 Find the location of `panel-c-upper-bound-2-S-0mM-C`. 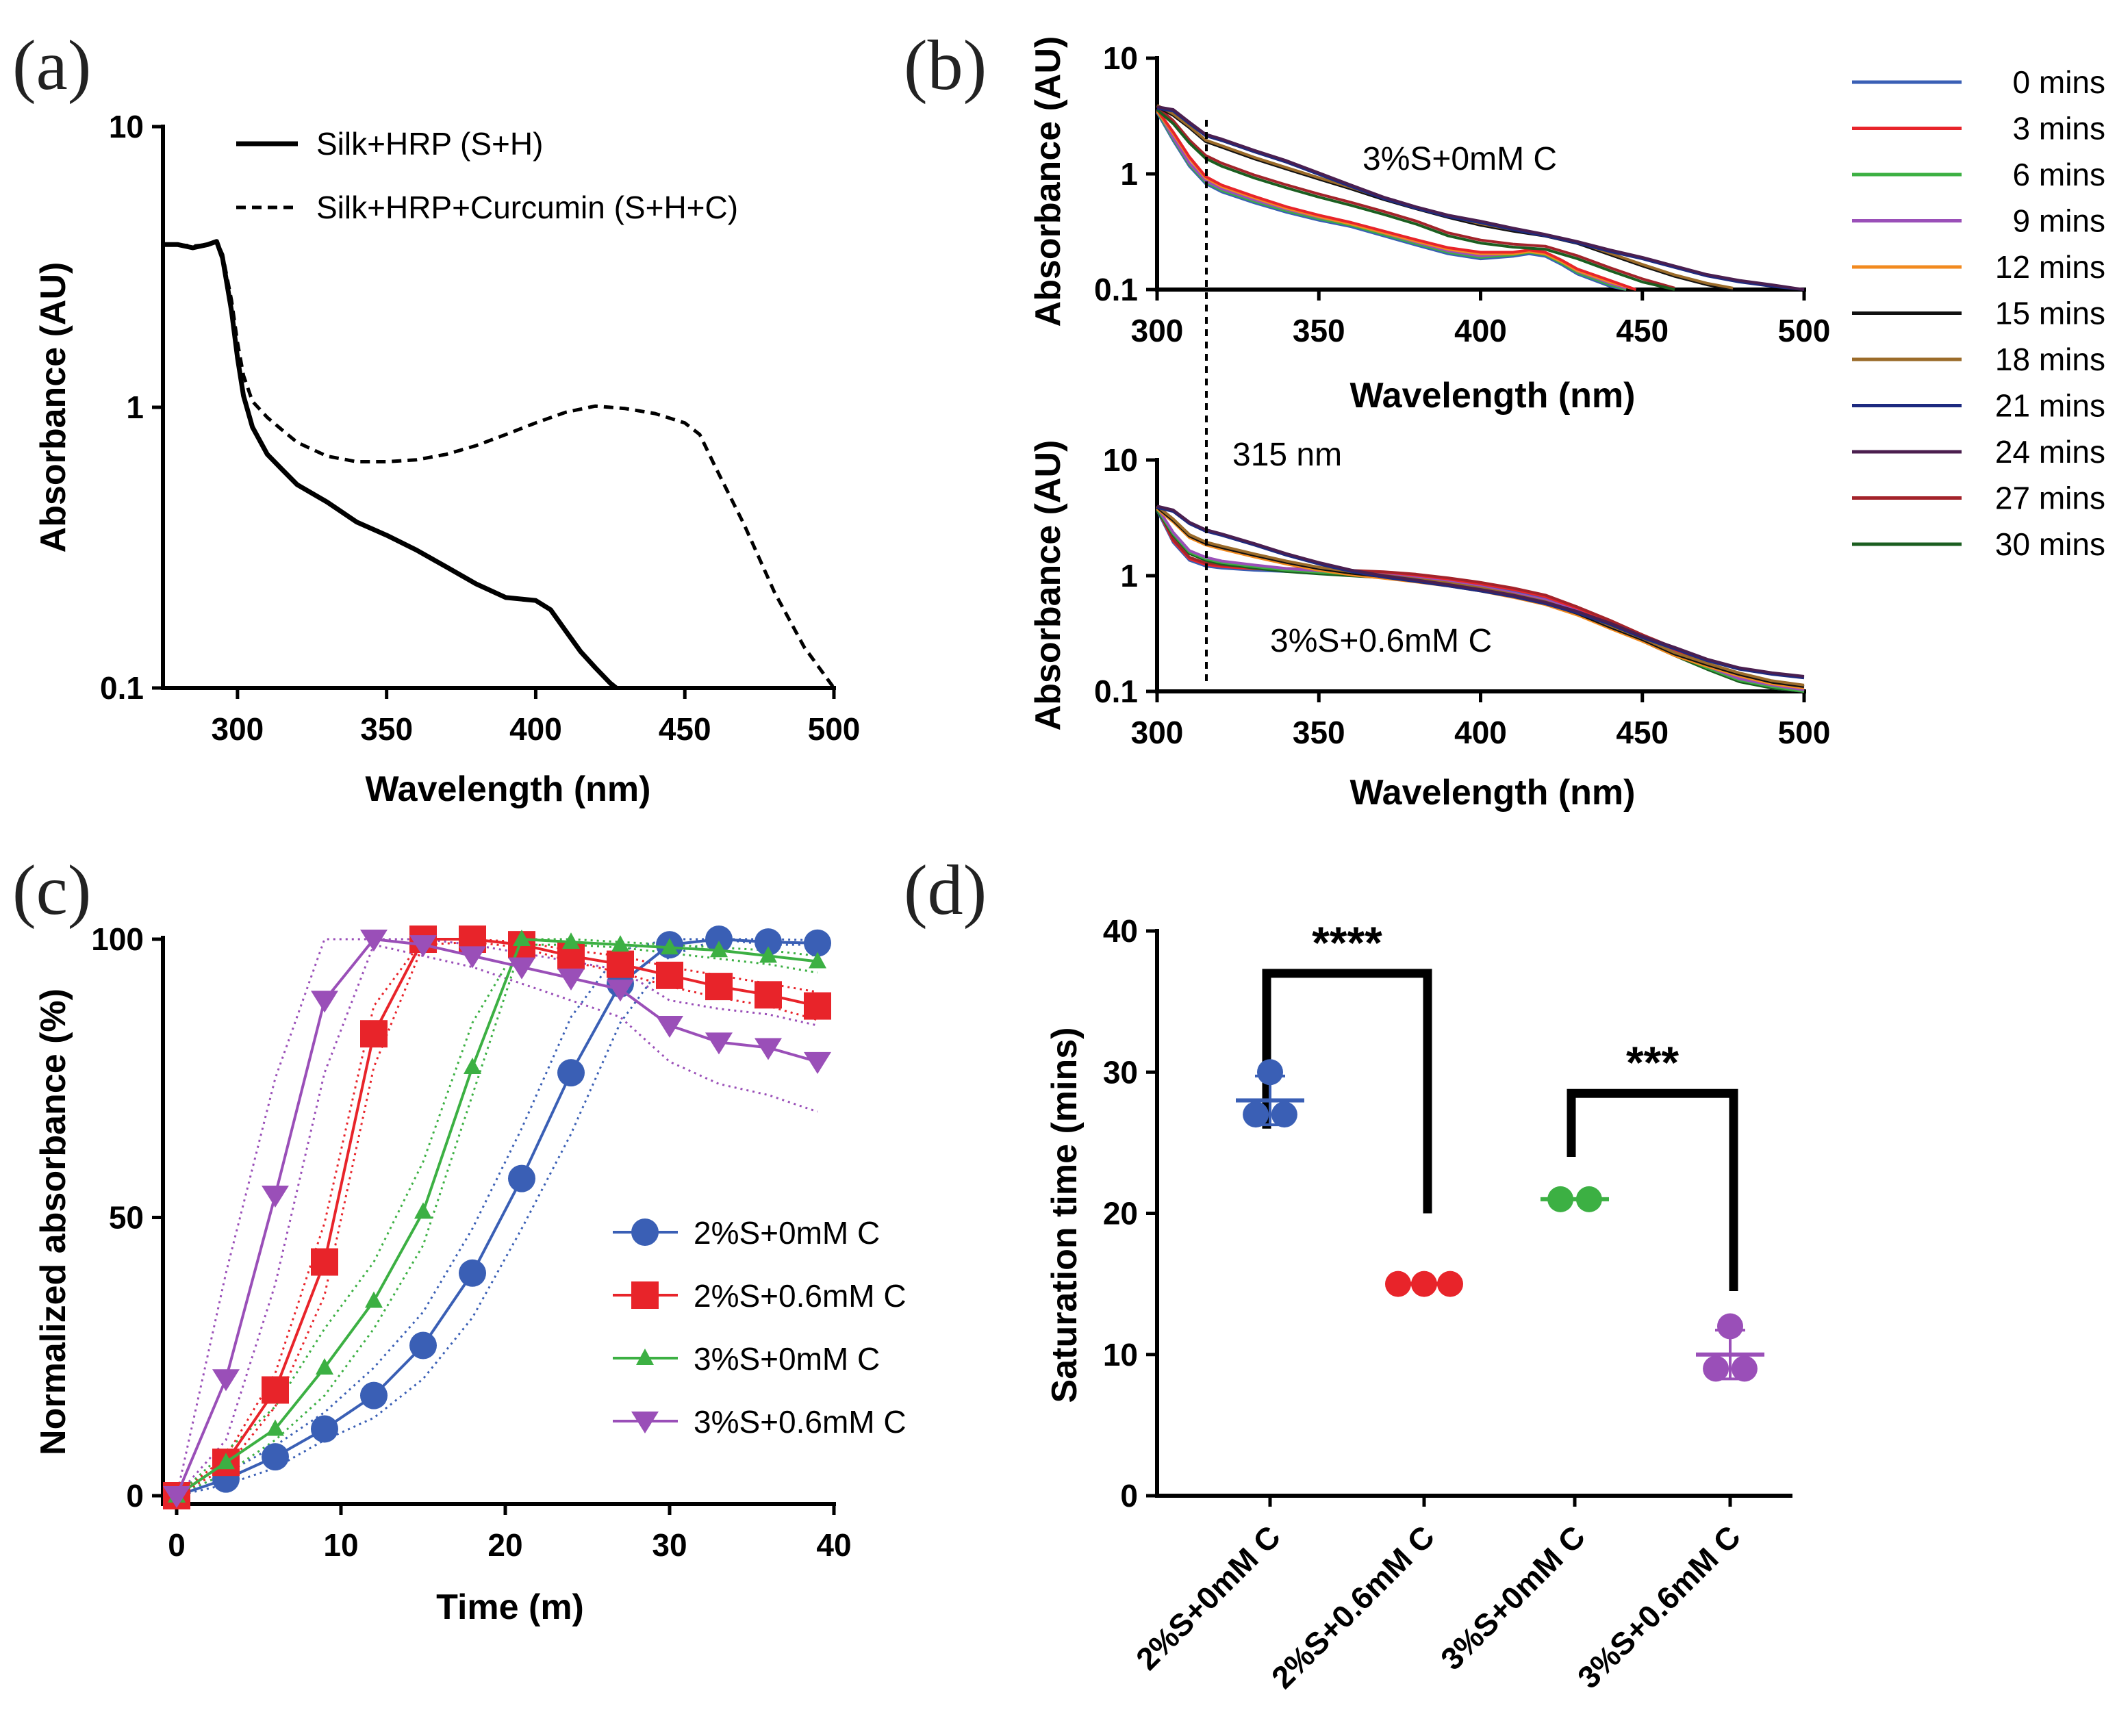

panel-c-upper-bound-2-S-0mM-C is located at coordinates (497, 1217).